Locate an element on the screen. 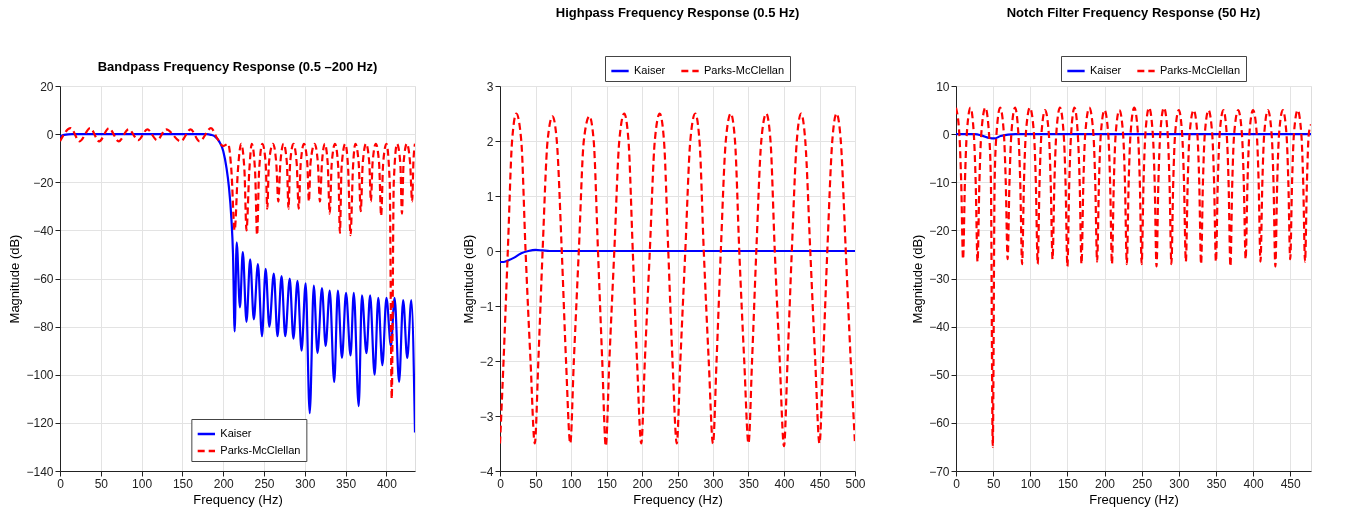 Image resolution: width=1366 pixels, height=519 pixels. y-tick-label: 1 is located at coordinates (490, 196).